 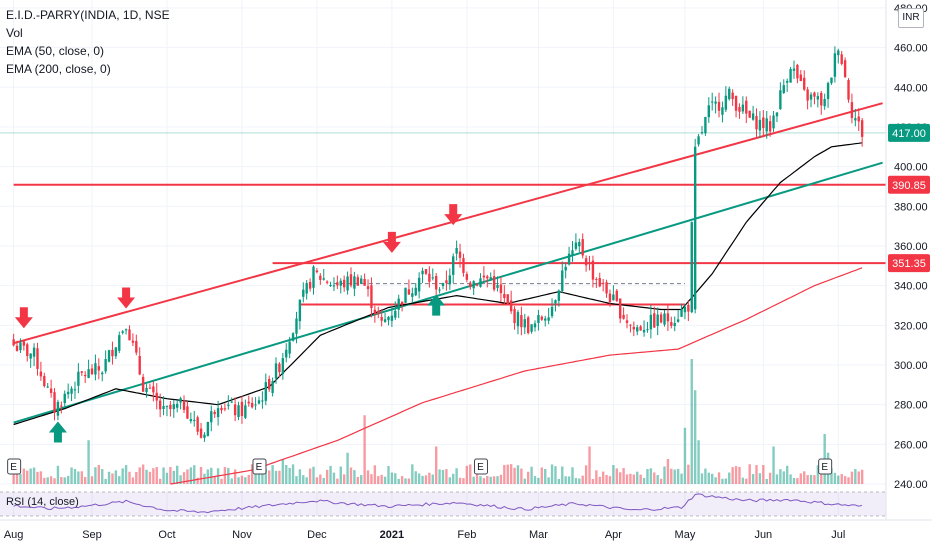 I want to click on volume-indicator-label: Vol, so click(x=14, y=33).